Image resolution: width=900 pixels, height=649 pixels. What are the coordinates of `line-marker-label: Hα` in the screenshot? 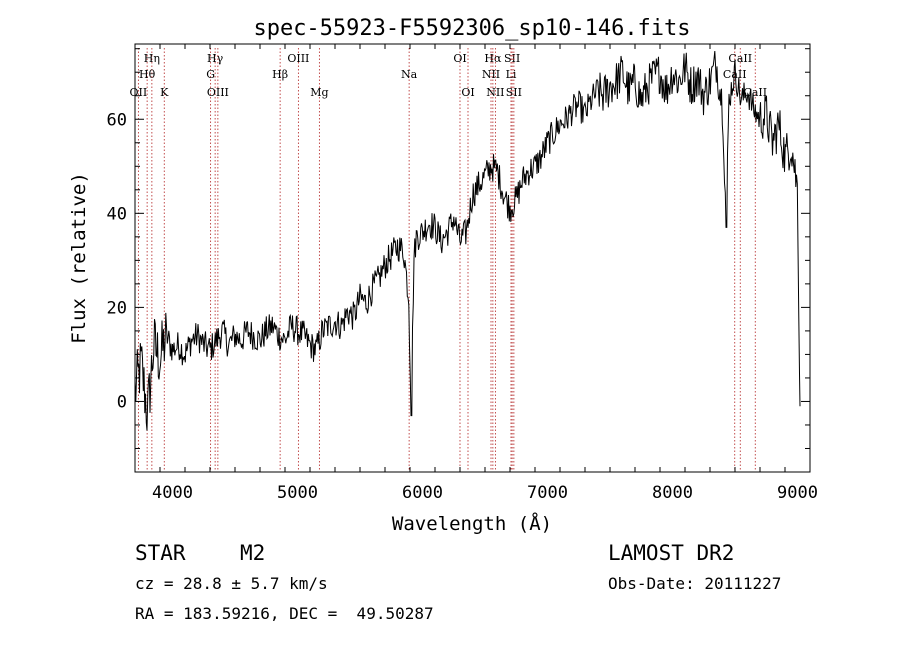 It's located at (493, 58).